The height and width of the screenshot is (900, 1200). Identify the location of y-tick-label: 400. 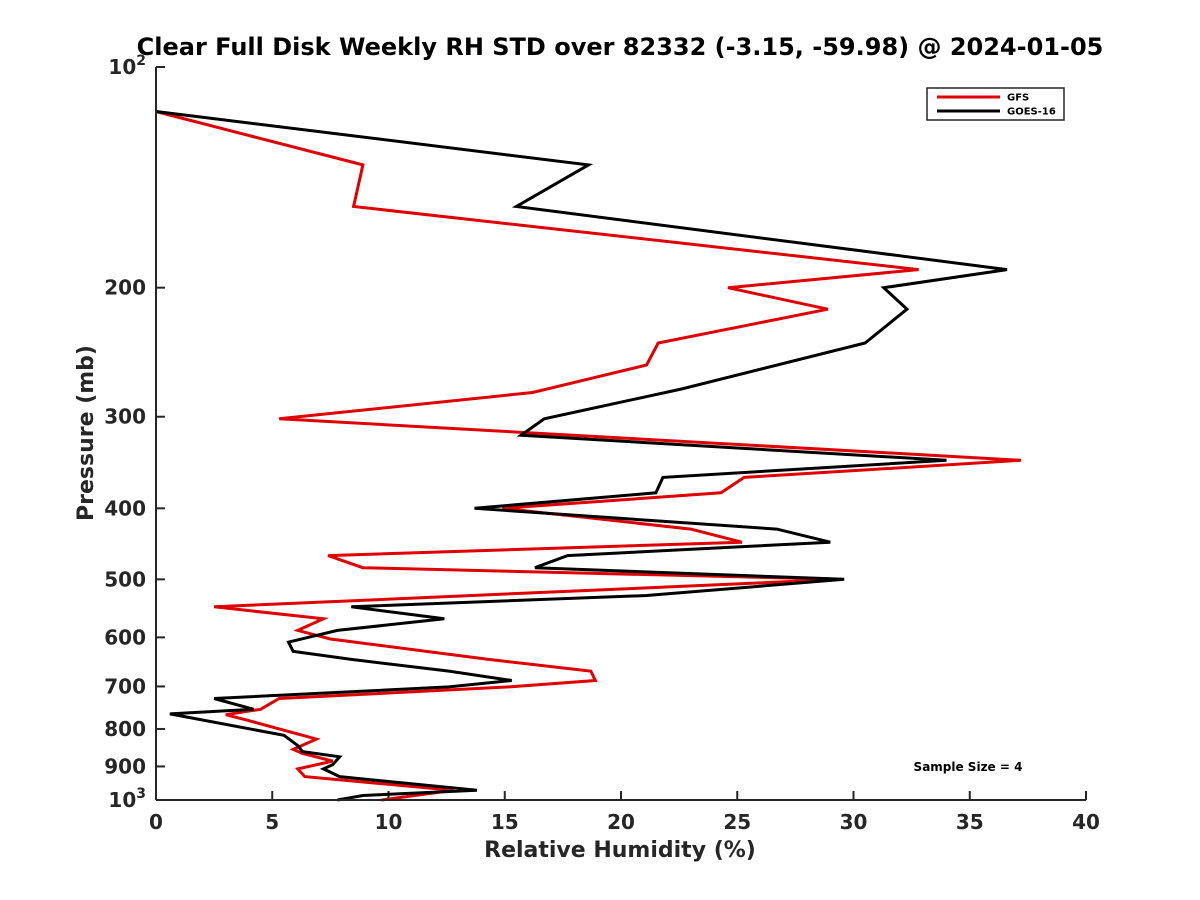
(125, 508).